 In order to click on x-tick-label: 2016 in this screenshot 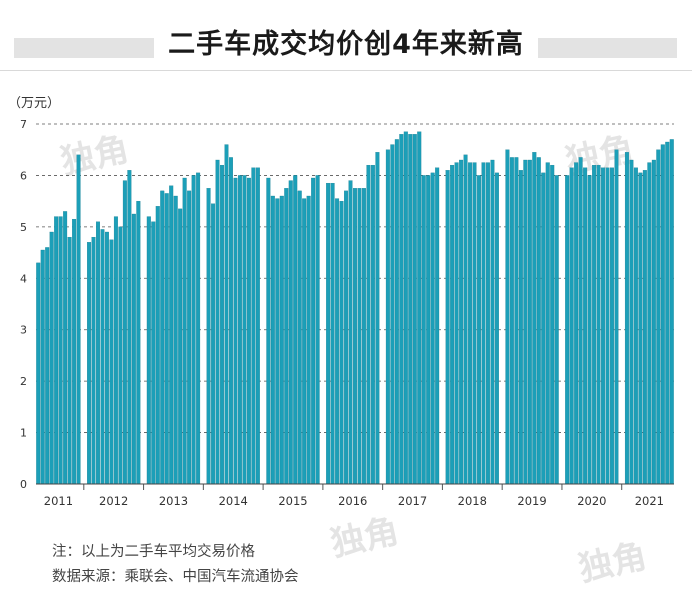, I will do `click(352, 501)`.